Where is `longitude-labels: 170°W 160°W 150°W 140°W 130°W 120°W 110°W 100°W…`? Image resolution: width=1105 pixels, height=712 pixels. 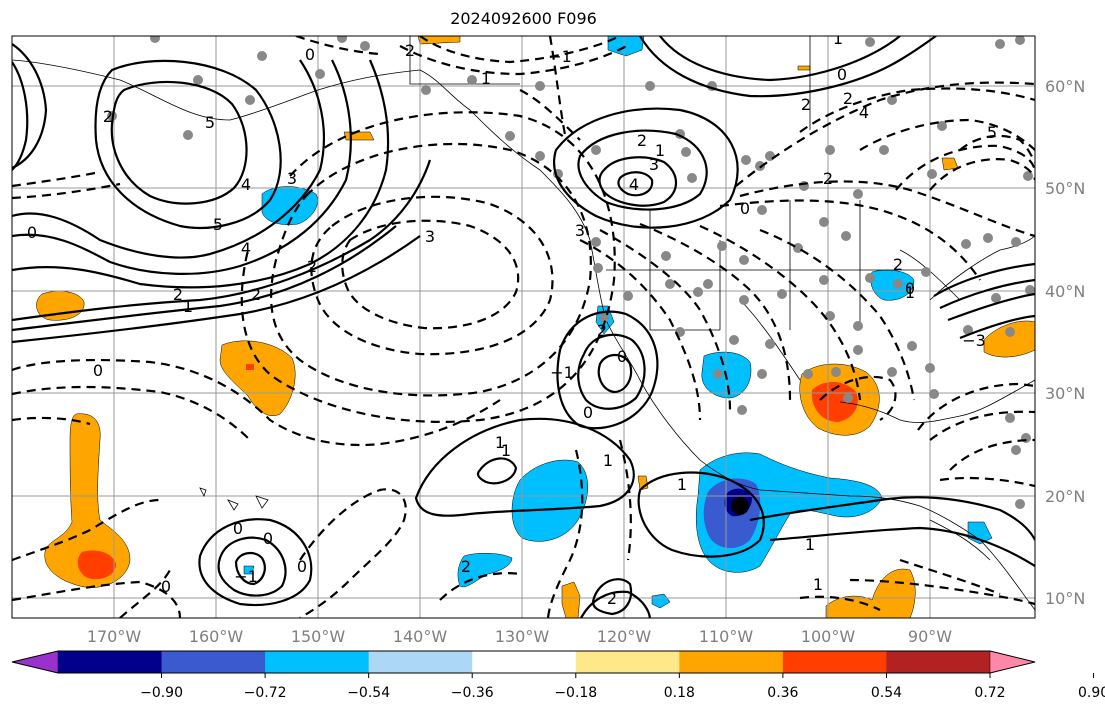
longitude-labels: 170°W 160°W 150°W 140°W 130°W 120°W 110°W 100°W… is located at coordinates (519, 636).